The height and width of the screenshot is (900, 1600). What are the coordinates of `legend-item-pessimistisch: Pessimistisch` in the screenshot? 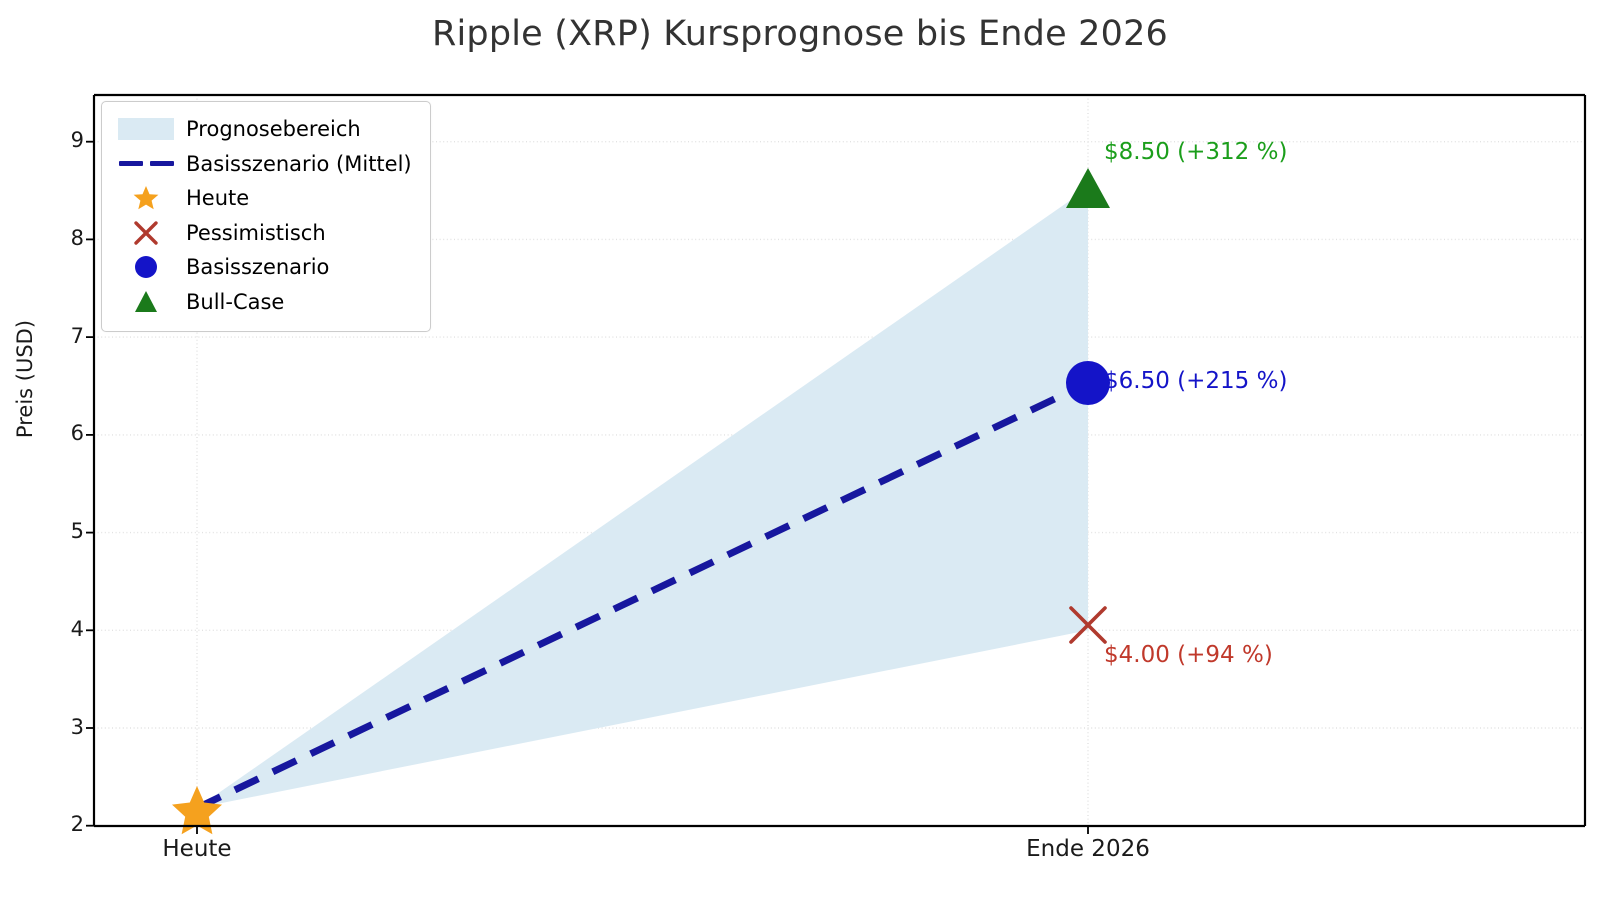 It's located at (266, 233).